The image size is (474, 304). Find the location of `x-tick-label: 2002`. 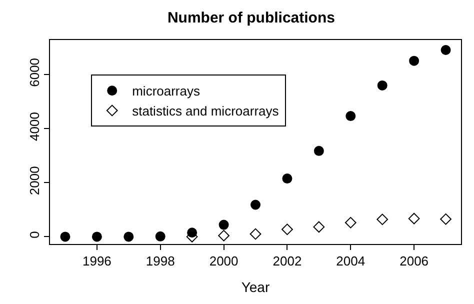

x-tick-label: 2002 is located at coordinates (287, 261).